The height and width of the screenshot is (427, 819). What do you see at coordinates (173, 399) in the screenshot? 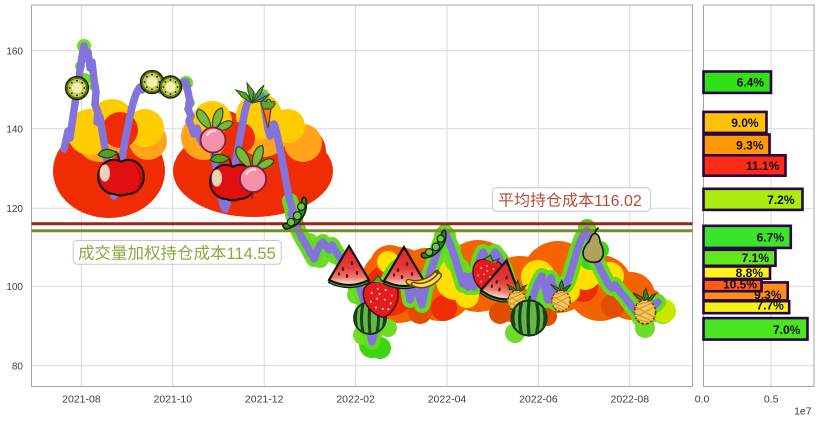
I see `svg-text: 2021-10` at bounding box center [173, 399].